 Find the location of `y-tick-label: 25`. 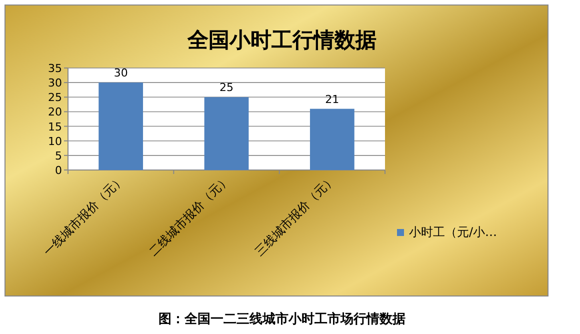

y-tick-label: 25 is located at coordinates (55, 97).